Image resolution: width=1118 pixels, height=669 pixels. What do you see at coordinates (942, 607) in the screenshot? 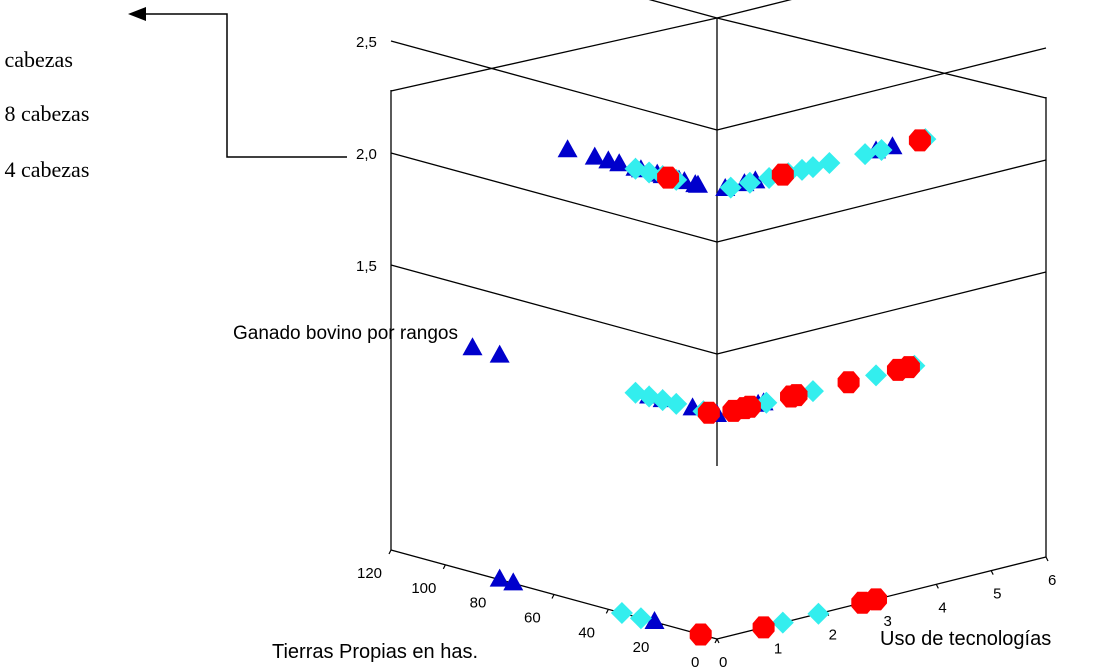
I see `right-depth-tick-label: 4` at bounding box center [942, 607].